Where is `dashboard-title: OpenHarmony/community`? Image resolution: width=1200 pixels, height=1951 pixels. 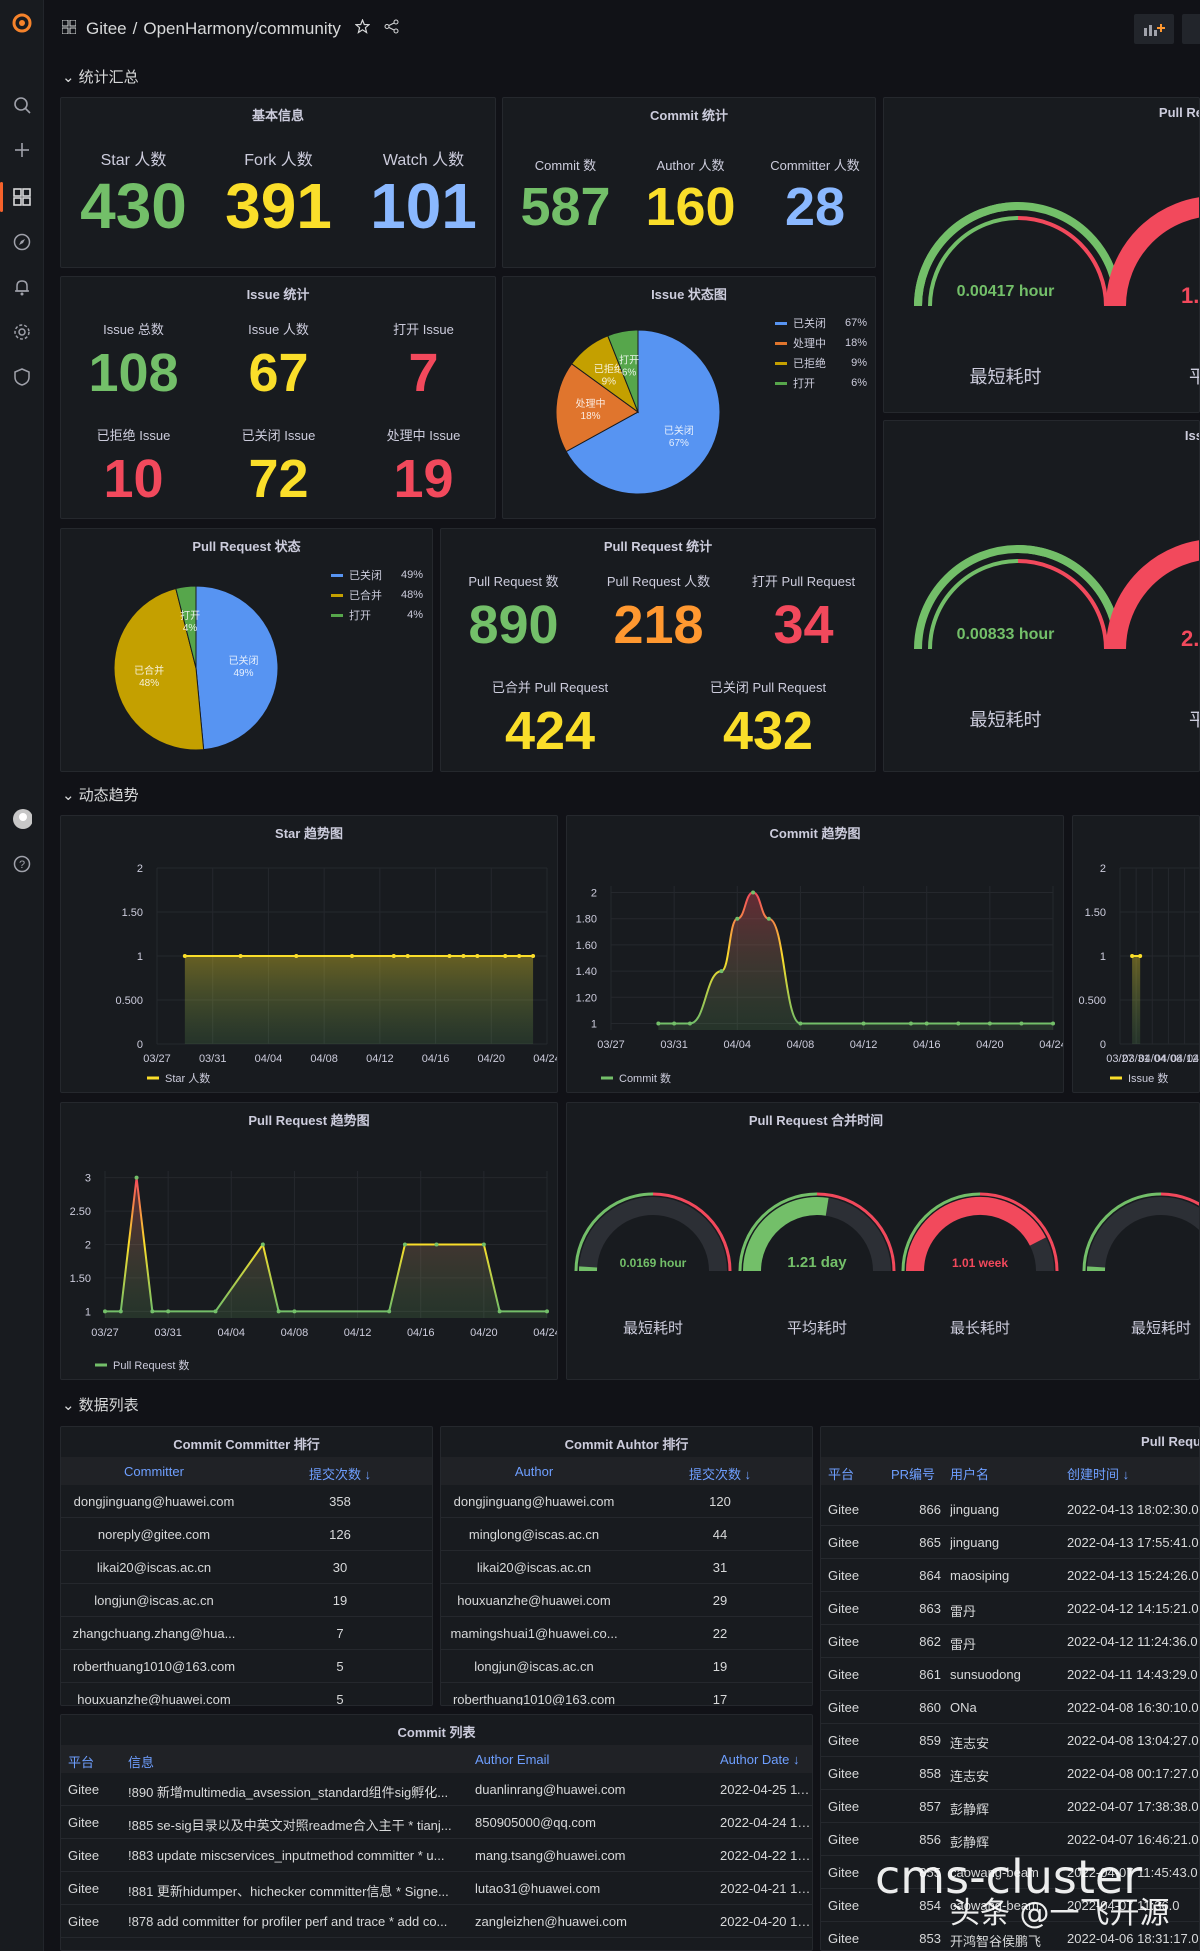
dashboard-title: OpenHarmony/community is located at coordinates (242, 28).